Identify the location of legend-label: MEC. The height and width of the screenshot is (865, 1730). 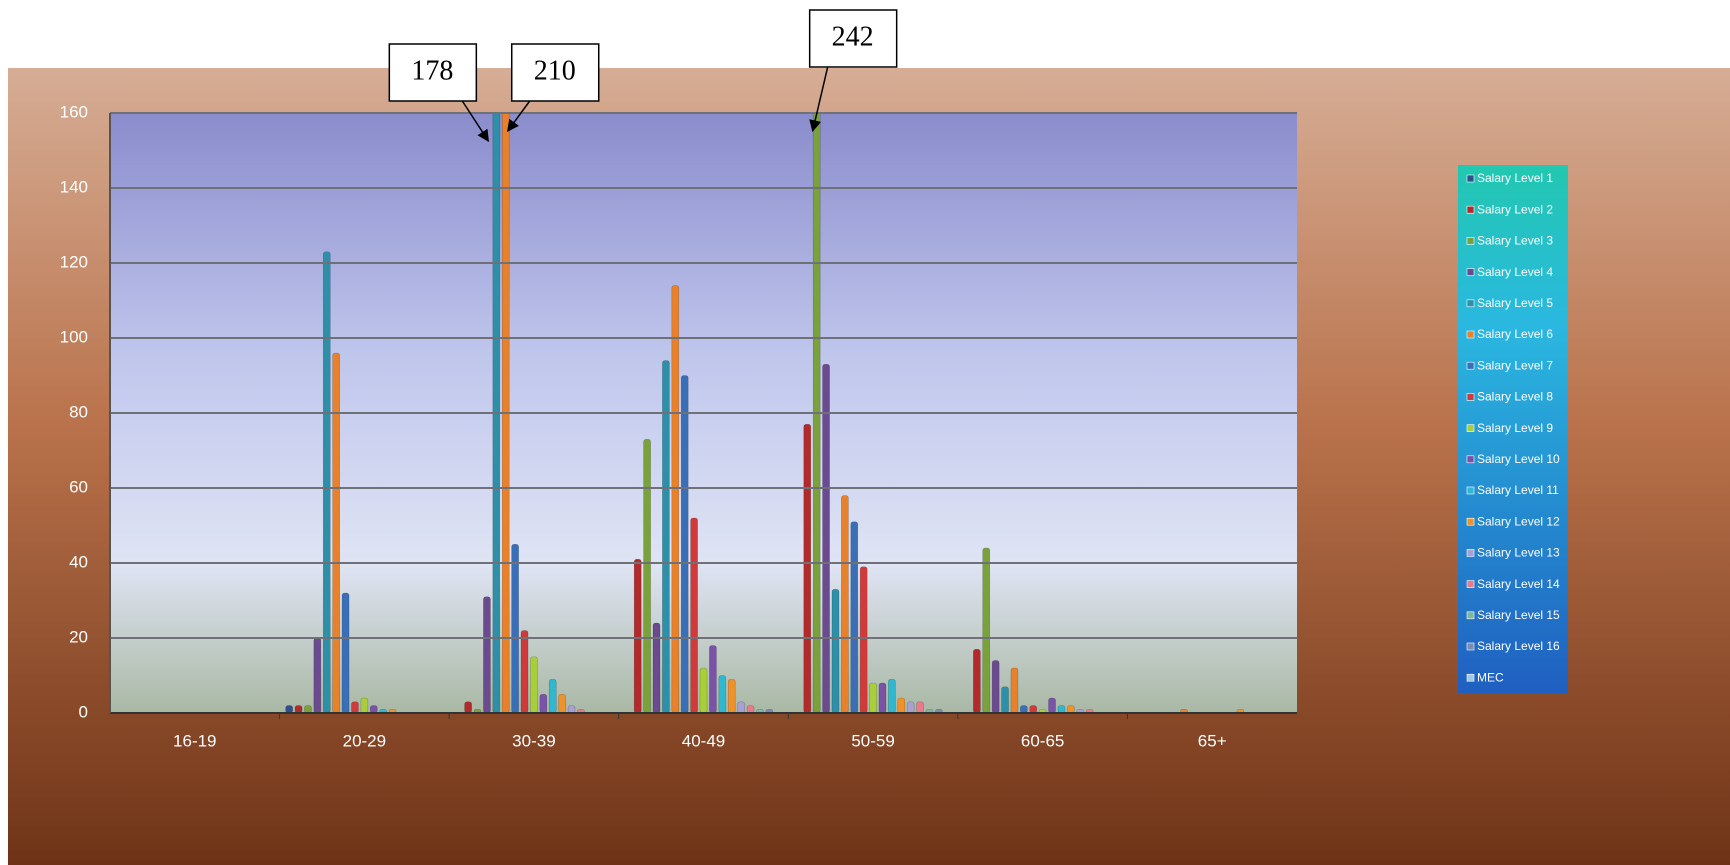
(1490, 677).